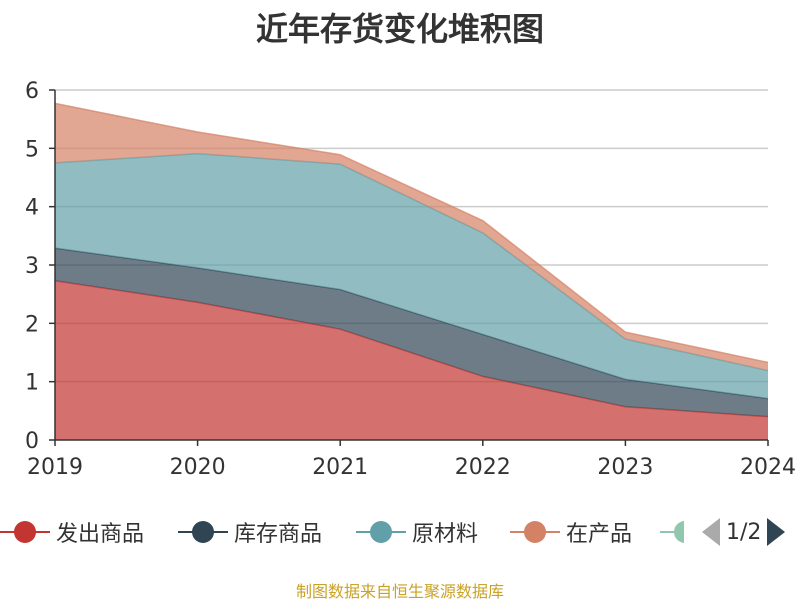 The image size is (800, 602). Describe the element at coordinates (399, 29) in the screenshot. I see `chart-title: 近年存货变化堆积图` at that location.